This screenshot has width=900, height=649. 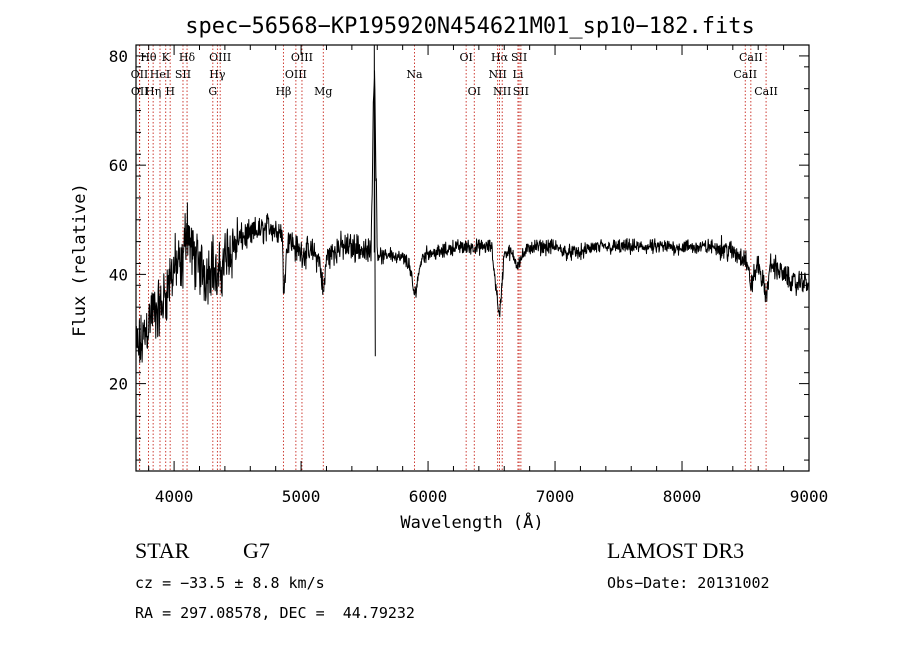 What do you see at coordinates (140, 91) in the screenshot?
I see `line-marker-label: OII` at bounding box center [140, 91].